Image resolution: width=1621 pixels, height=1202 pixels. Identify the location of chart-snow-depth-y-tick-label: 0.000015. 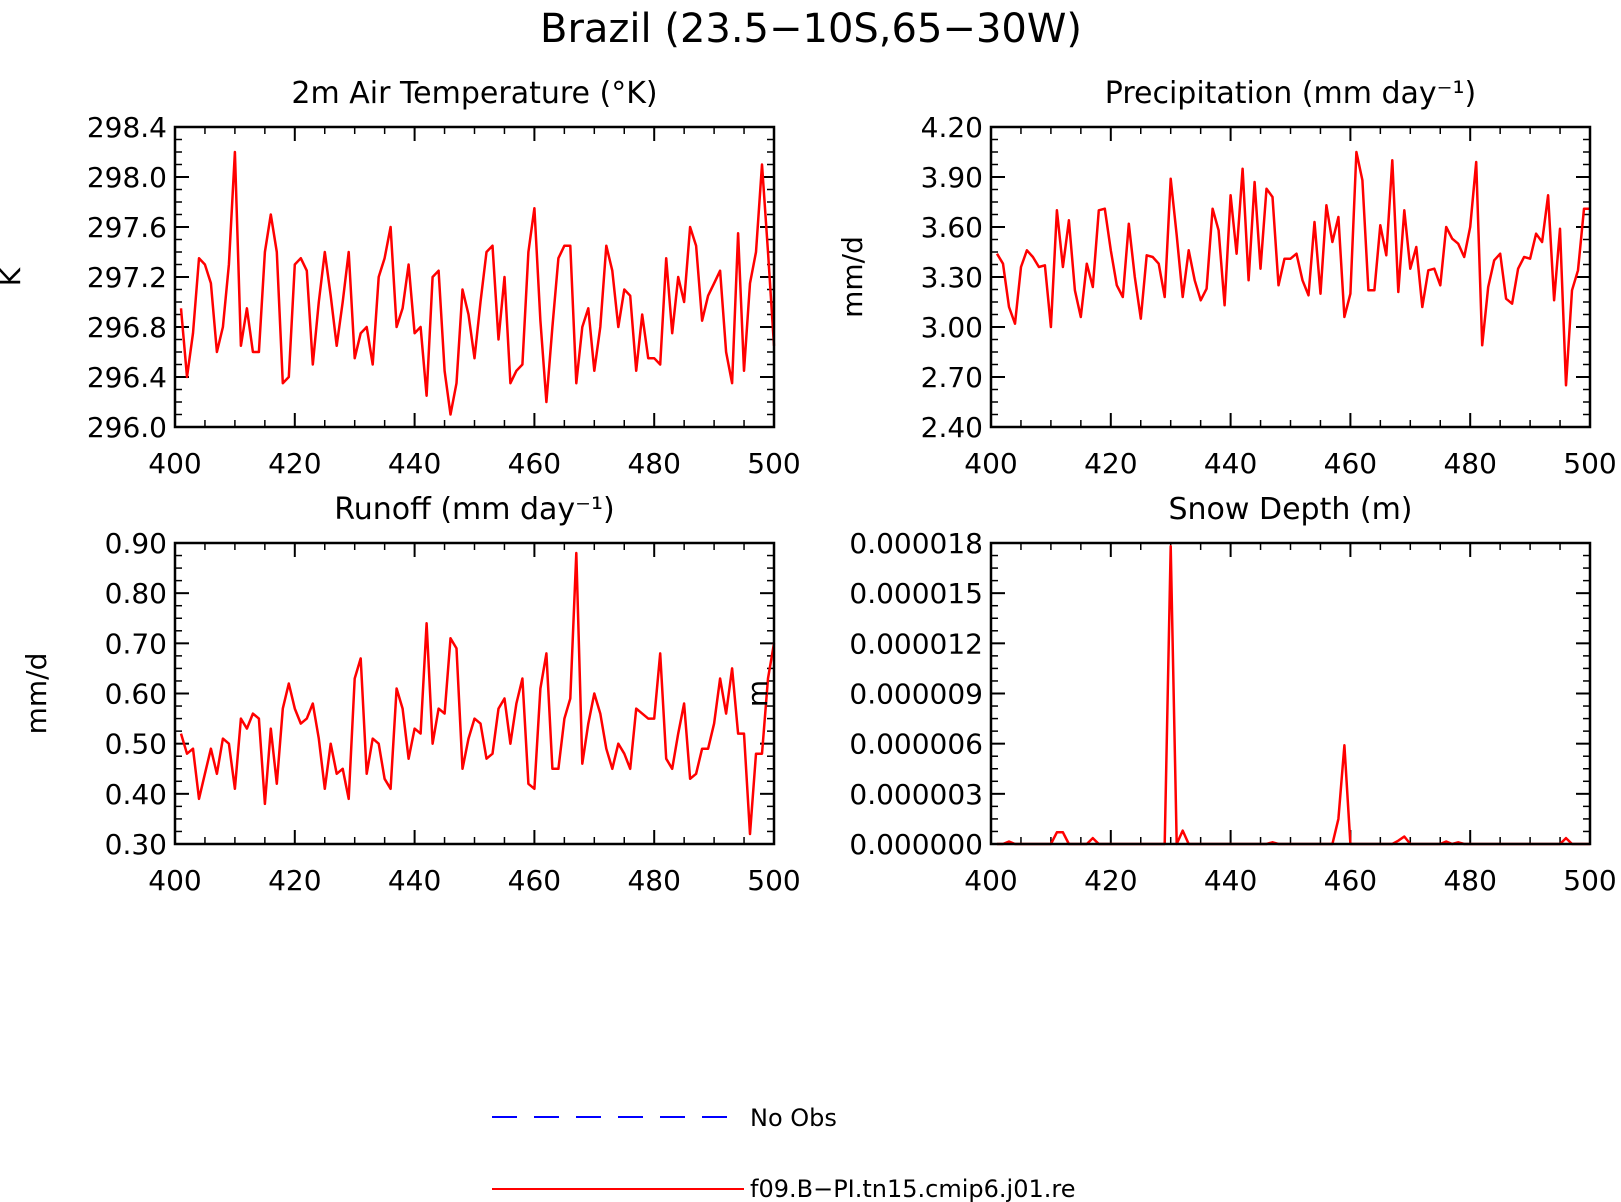
(916, 593).